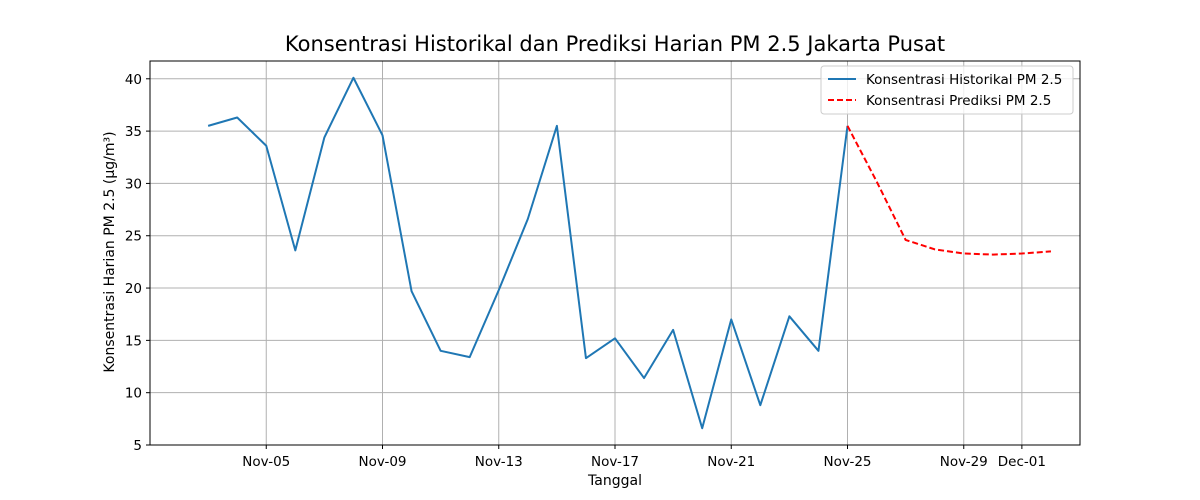 This screenshot has width=1200, height=500. What do you see at coordinates (964, 80) in the screenshot?
I see `legend-label-historical: Konsentrasi Historikal PM 2.5` at bounding box center [964, 80].